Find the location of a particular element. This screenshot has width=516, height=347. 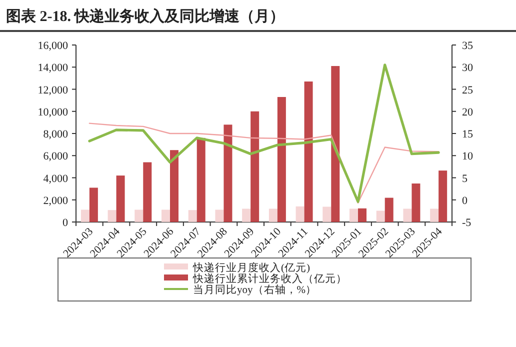

y2-tick-label: 0 is located at coordinates (465, 200).